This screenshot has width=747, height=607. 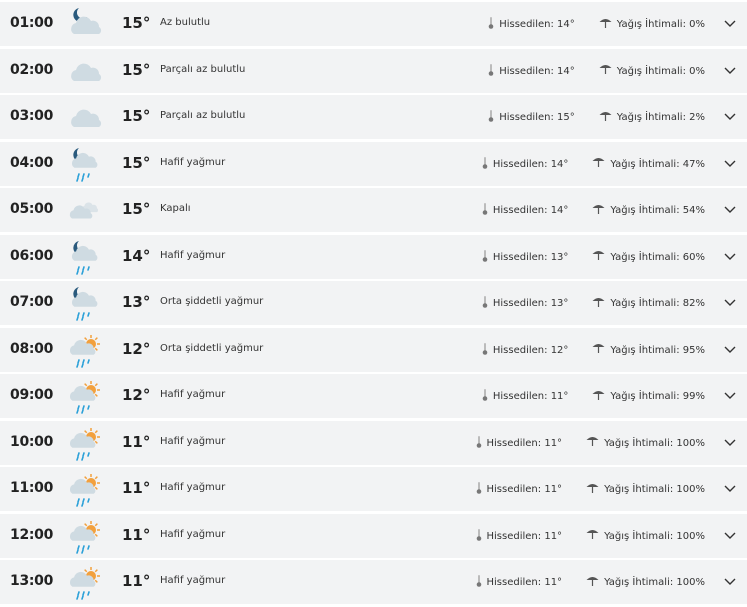 What do you see at coordinates (693, 350) in the screenshot?
I see `rain-value: 95%` at bounding box center [693, 350].